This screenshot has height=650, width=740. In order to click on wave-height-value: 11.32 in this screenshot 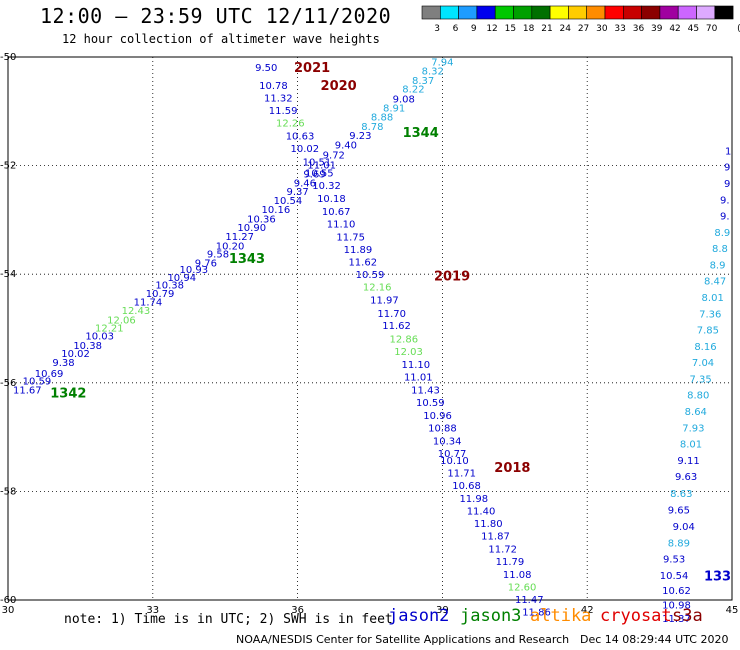, I will do `click(278, 99)`.